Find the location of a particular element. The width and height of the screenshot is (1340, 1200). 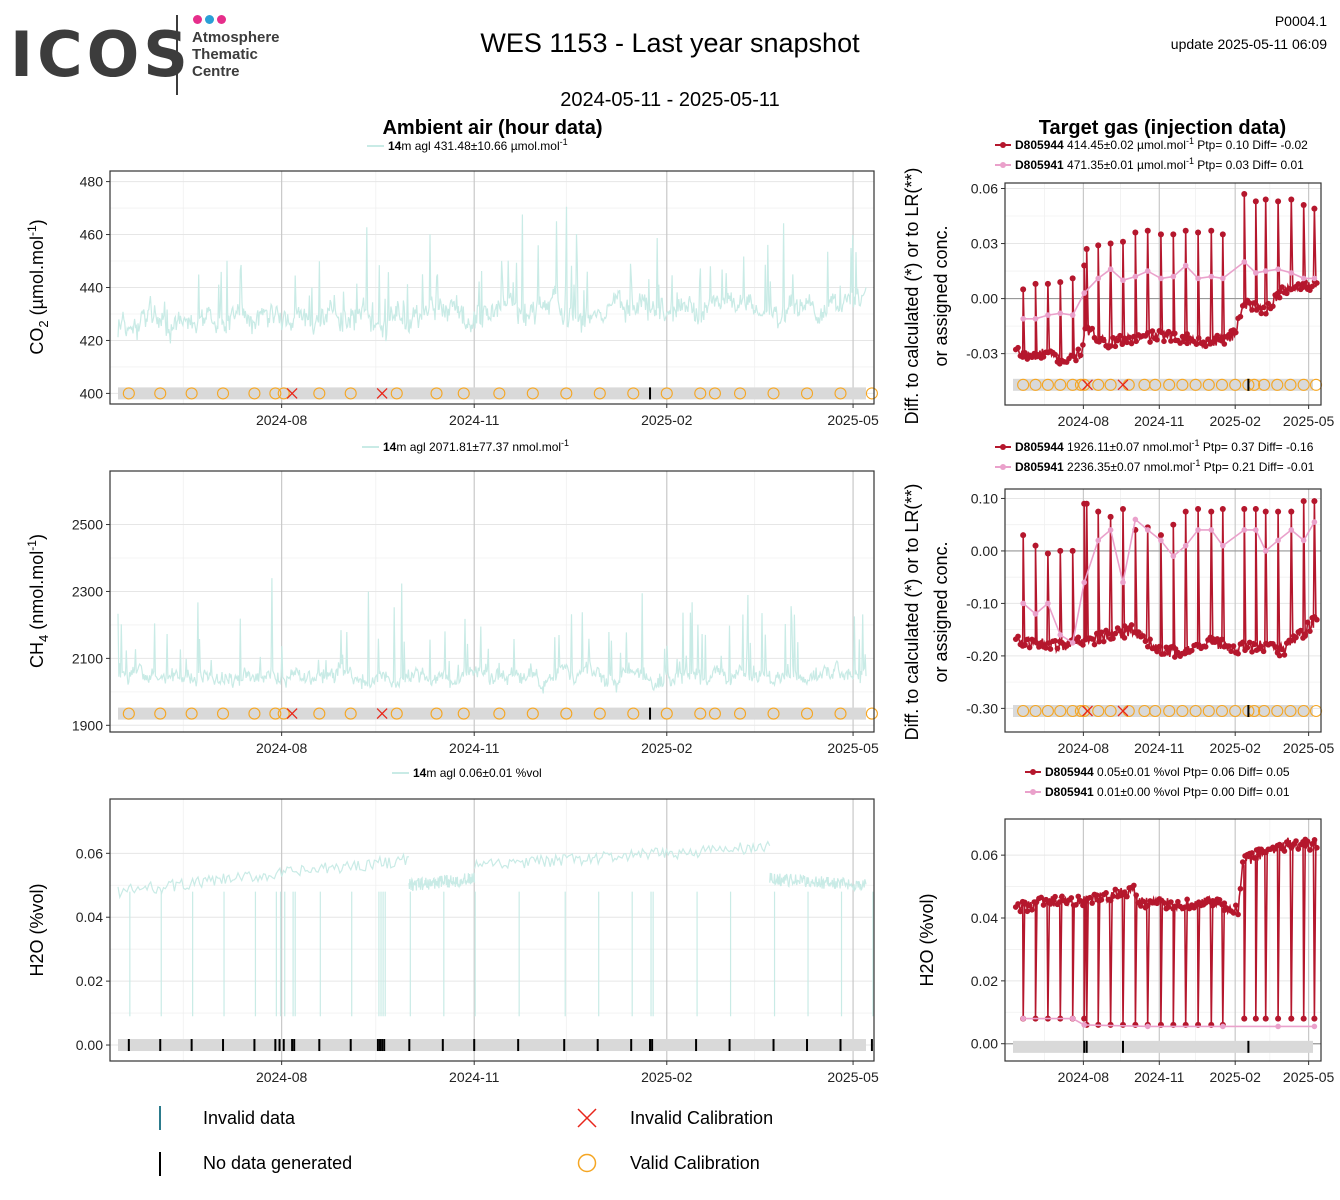

ambient-series-line is located at coordinates (622, 855).